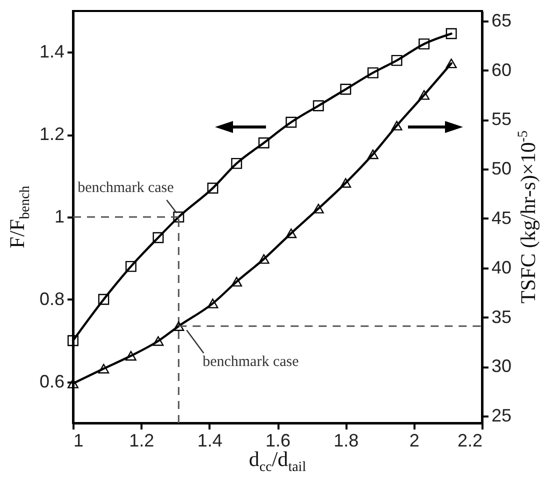  Describe the element at coordinates (51, 381) in the screenshot. I see `y-tick-label: 0.6` at that location.